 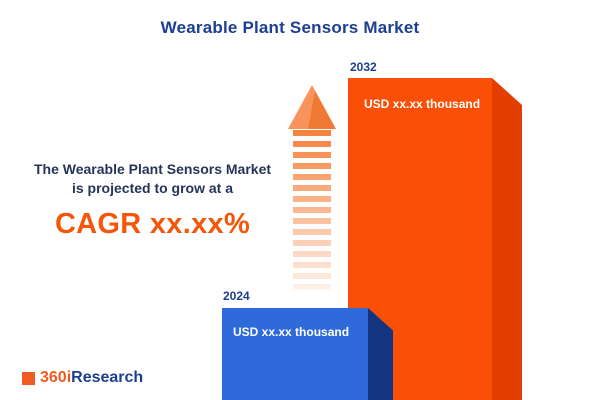 I want to click on bar-2032-year-label: 2032, so click(x=363, y=67).